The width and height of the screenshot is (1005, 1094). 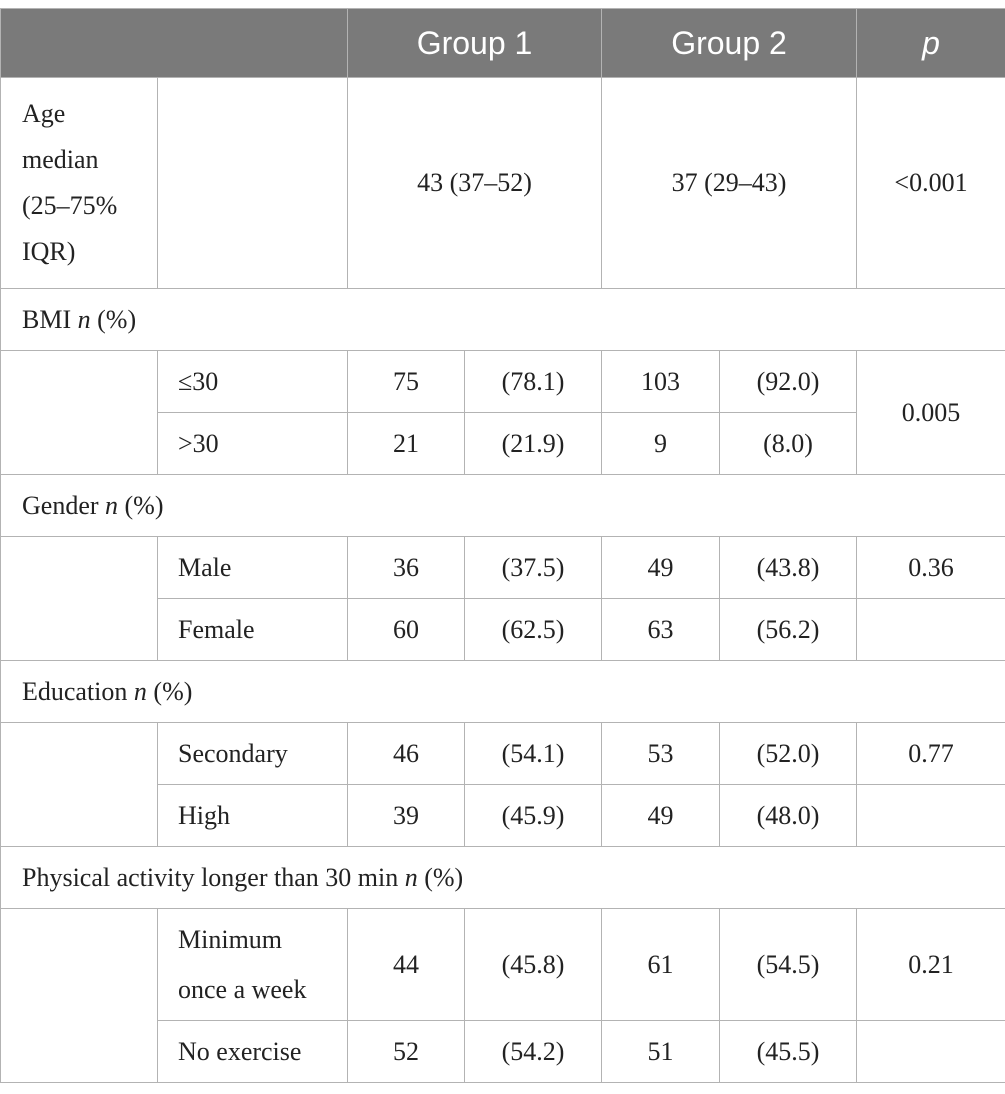 What do you see at coordinates (79, 183) in the screenshot?
I see `age-label: Age median (25–75% IQR)` at bounding box center [79, 183].